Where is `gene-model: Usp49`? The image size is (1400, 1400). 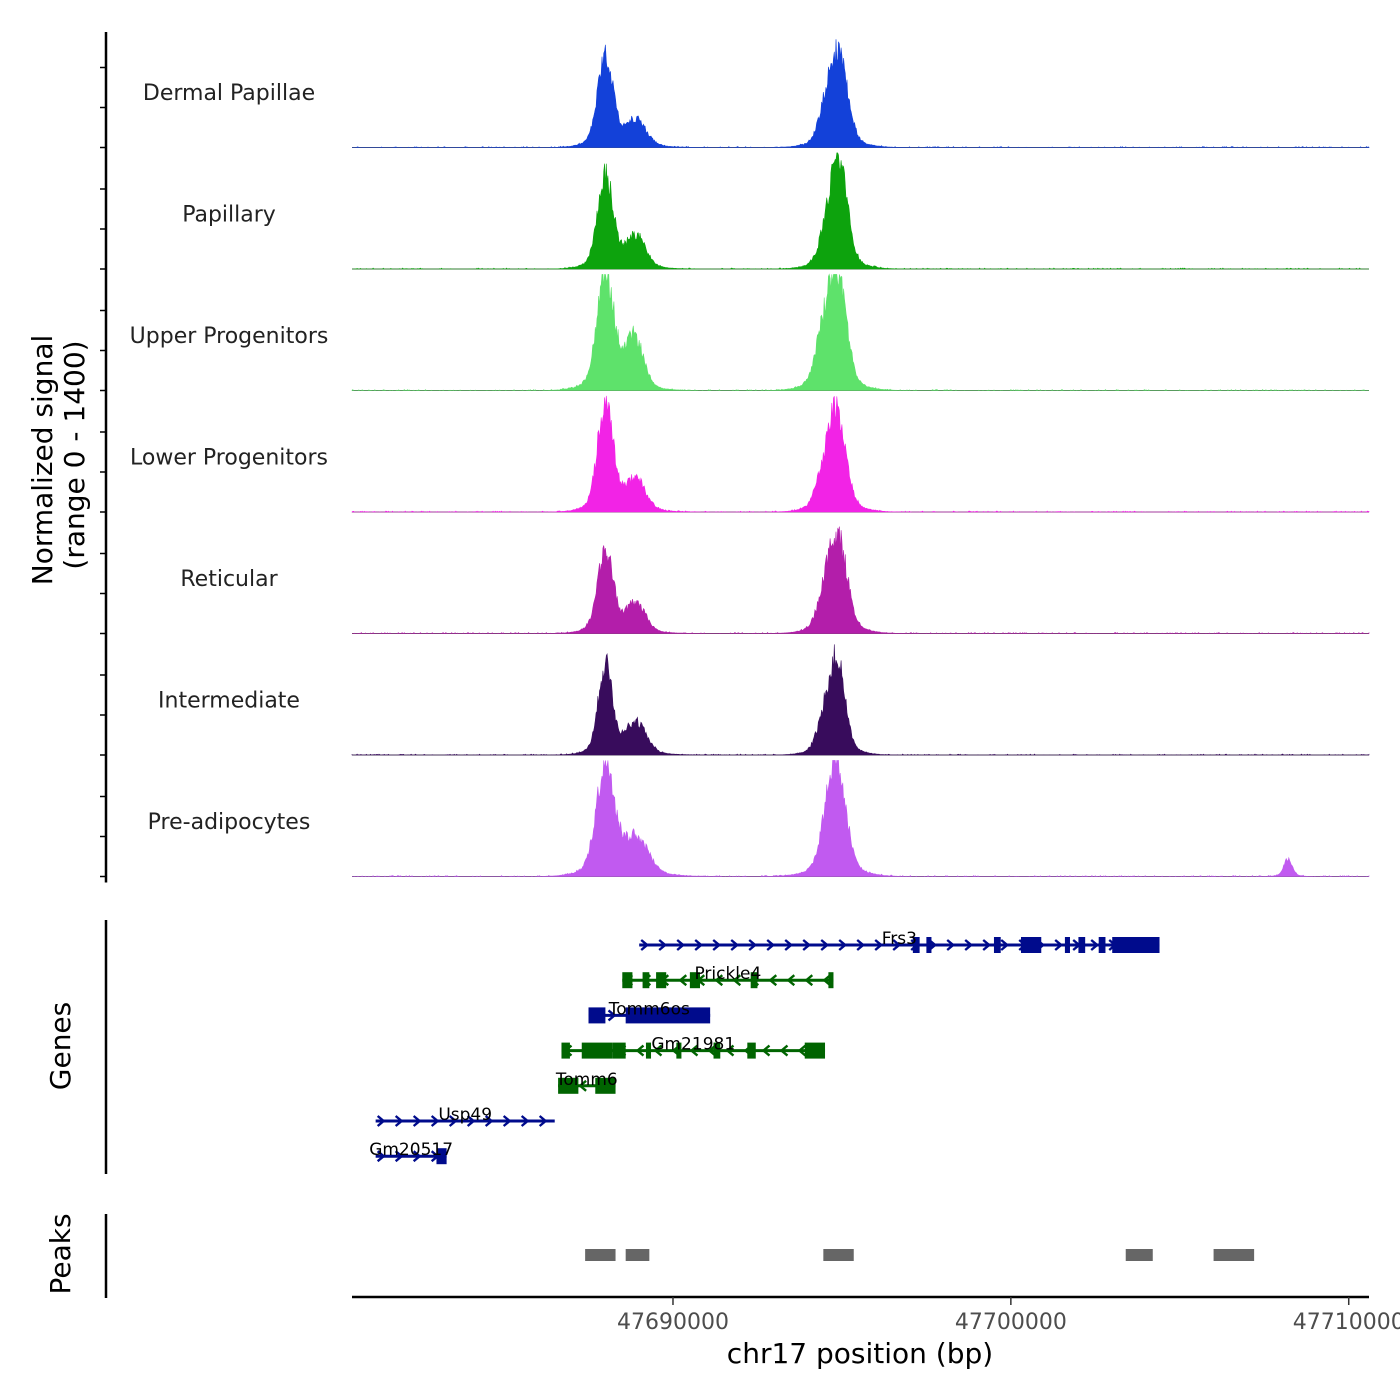
gene-model: Usp49 is located at coordinates (465, 1116).